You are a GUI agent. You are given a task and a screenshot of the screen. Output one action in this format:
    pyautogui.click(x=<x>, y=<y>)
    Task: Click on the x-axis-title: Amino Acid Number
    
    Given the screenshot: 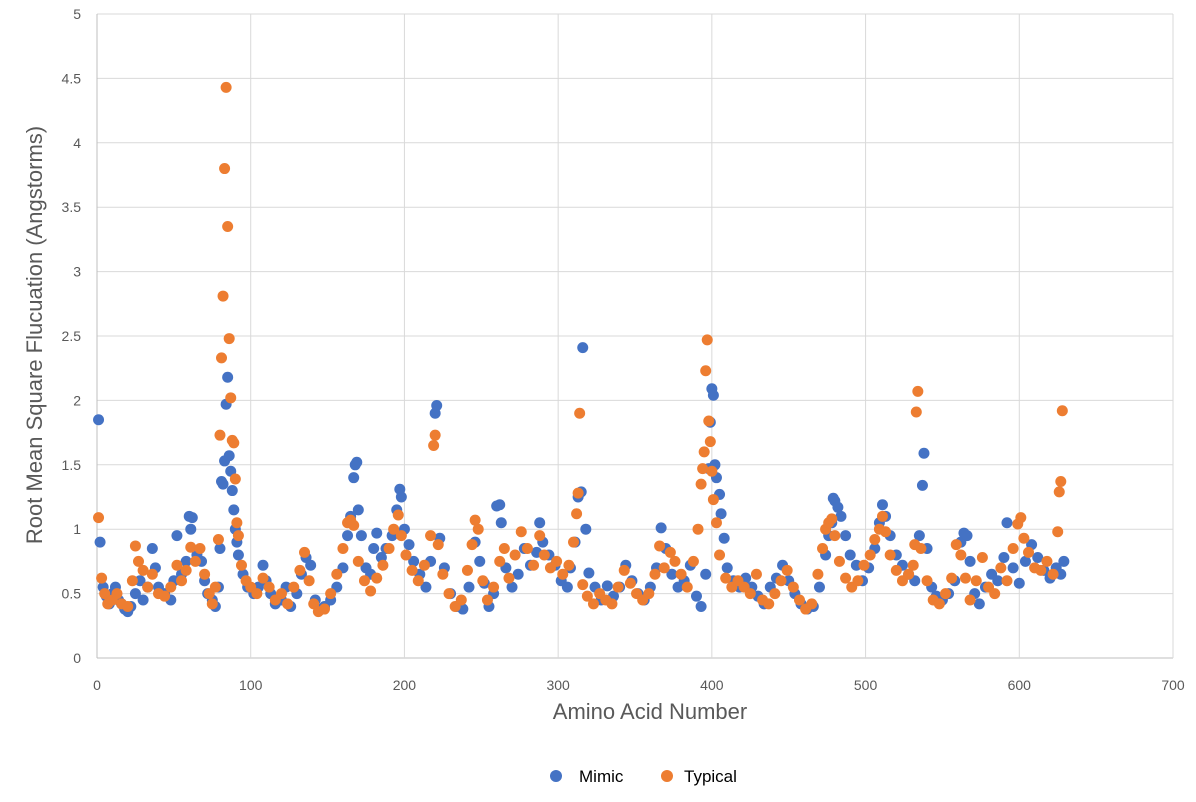 What is the action you would take?
    pyautogui.click(x=650, y=711)
    